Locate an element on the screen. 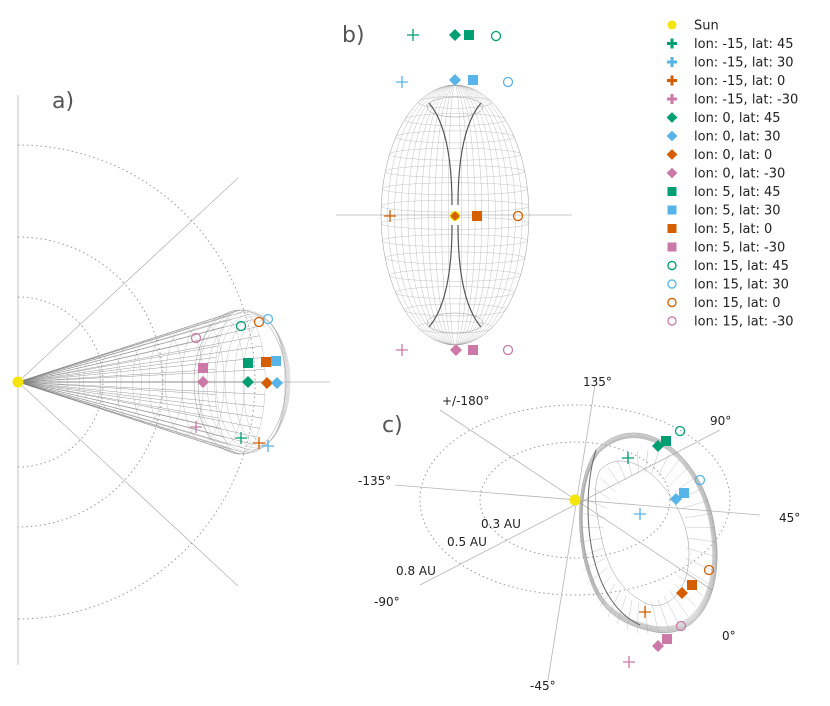 This screenshot has width=830, height=706. legend-label: lon: -15, lat: 45 is located at coordinates (744, 44).